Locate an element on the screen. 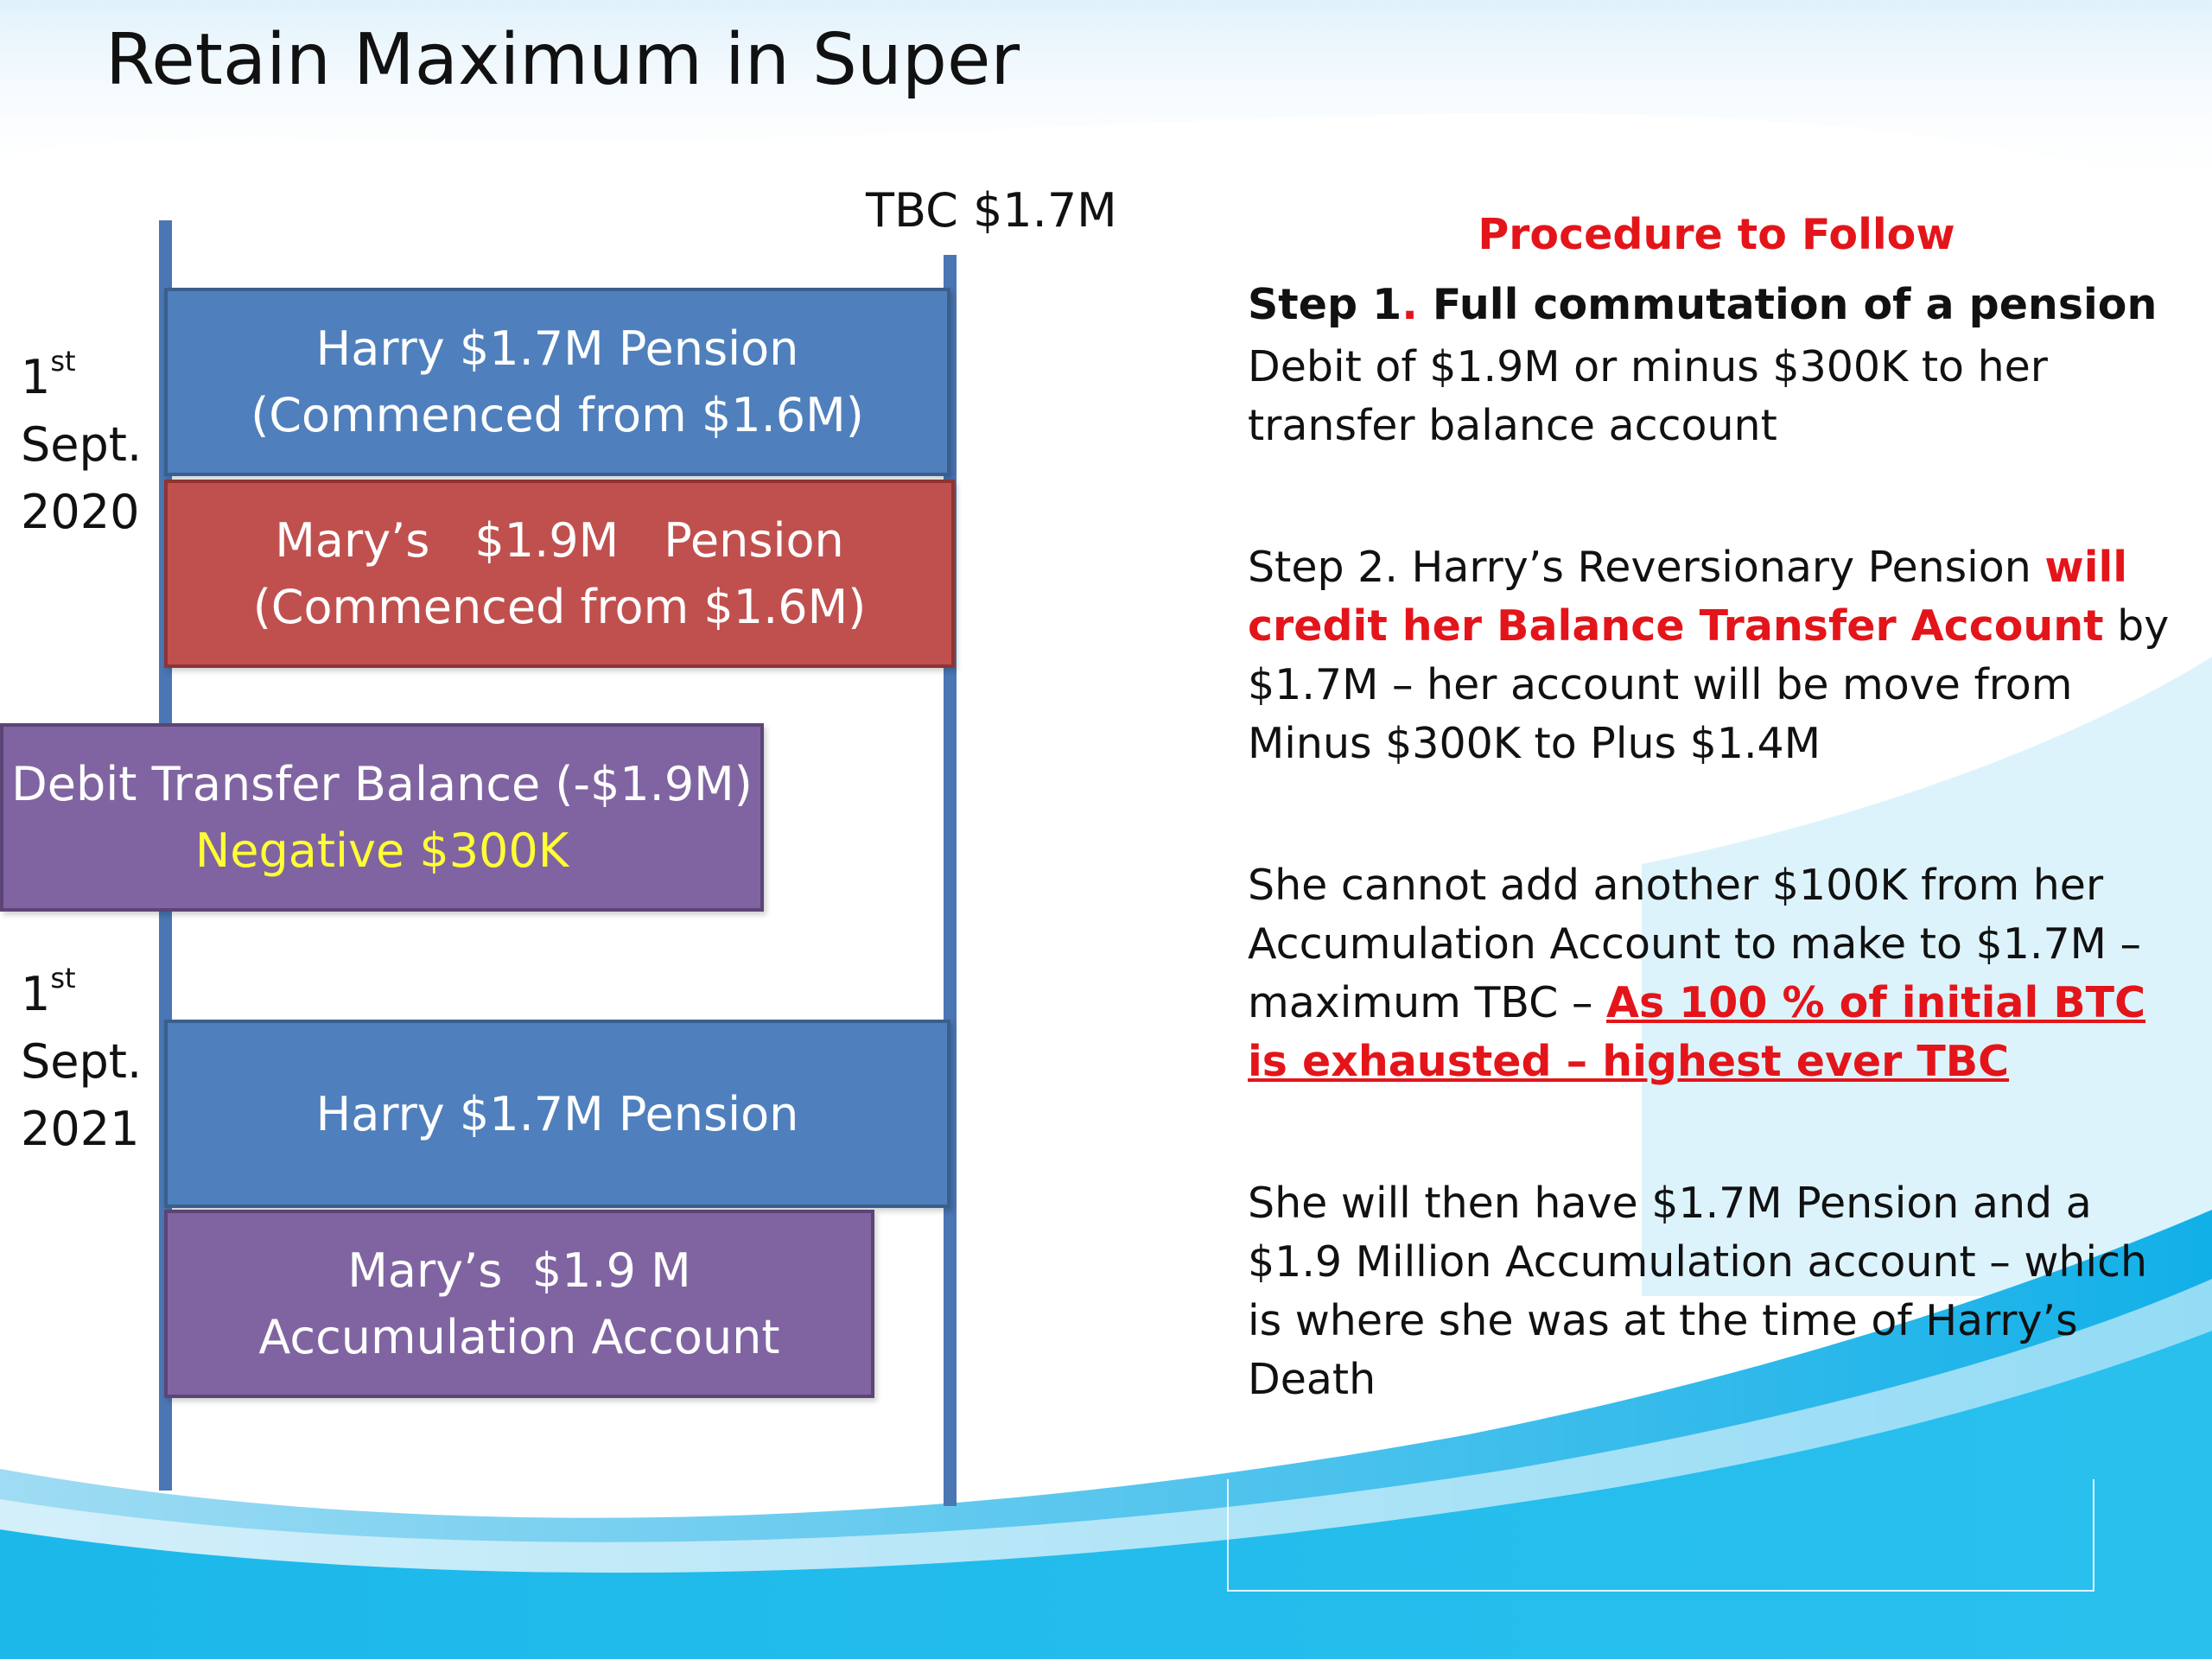 This screenshot has width=2212, height=1659. box-line: Mary’s $1.9M Pension is located at coordinates (559, 540).